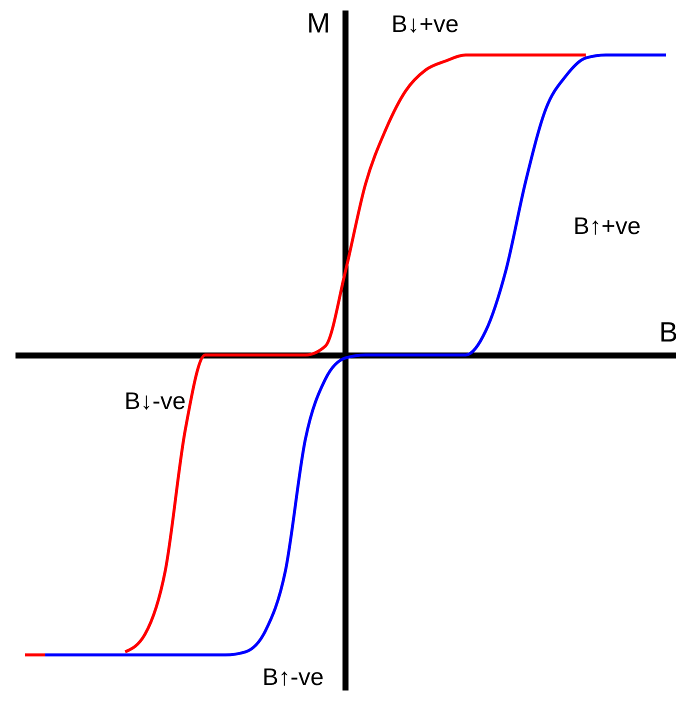 The height and width of the screenshot is (705, 676). Describe the element at coordinates (667, 332) in the screenshot. I see `x-axis-title: B` at that location.